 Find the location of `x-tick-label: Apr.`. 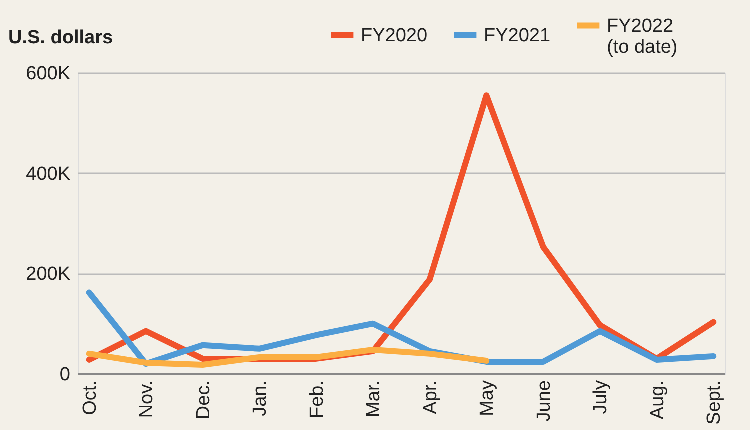

x-tick-label: Apr. is located at coordinates (431, 397).